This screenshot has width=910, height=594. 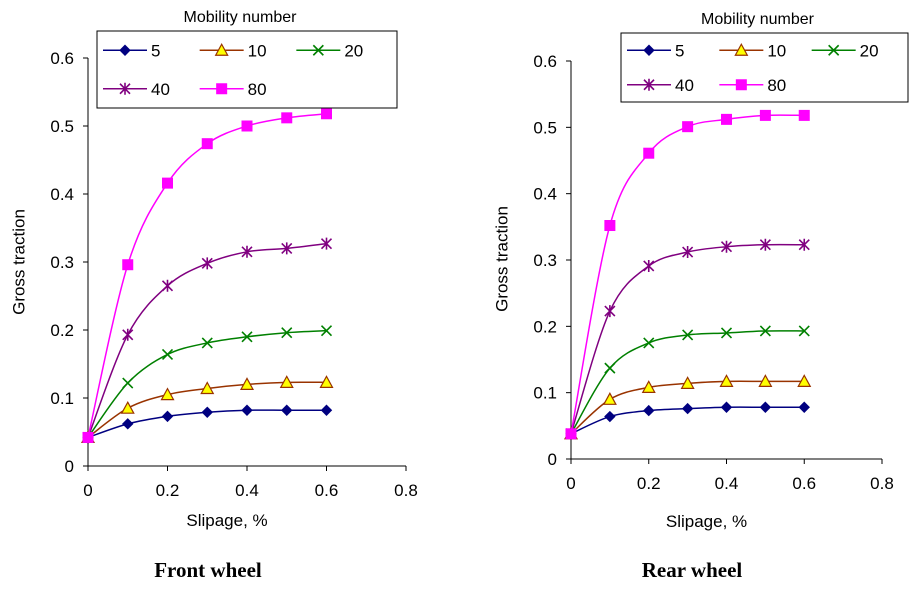 I want to click on legend-title: Mobility number, so click(x=241, y=17).